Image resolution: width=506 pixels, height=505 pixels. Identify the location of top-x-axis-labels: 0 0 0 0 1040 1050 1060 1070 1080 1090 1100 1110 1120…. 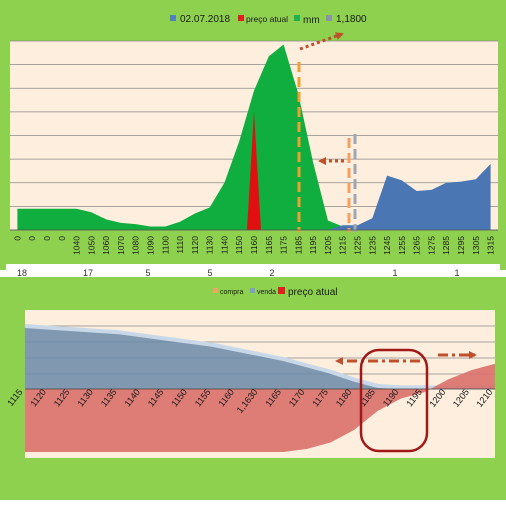
(254, 242).